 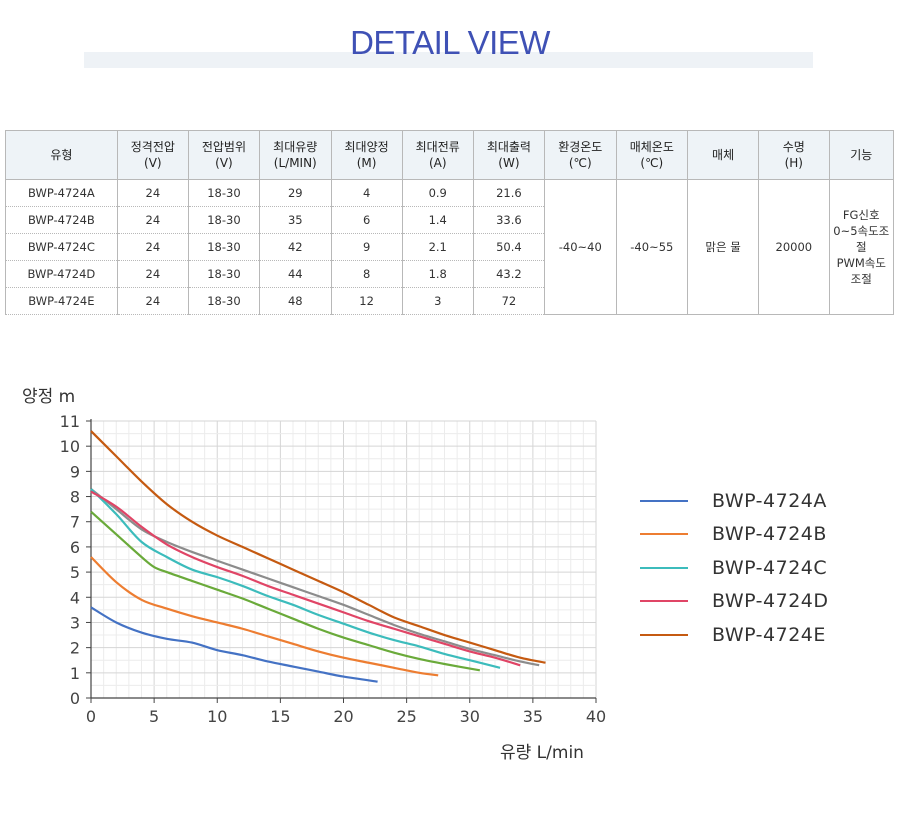 What do you see at coordinates (295, 193) in the screenshot?
I see `table-cell: 29` at bounding box center [295, 193].